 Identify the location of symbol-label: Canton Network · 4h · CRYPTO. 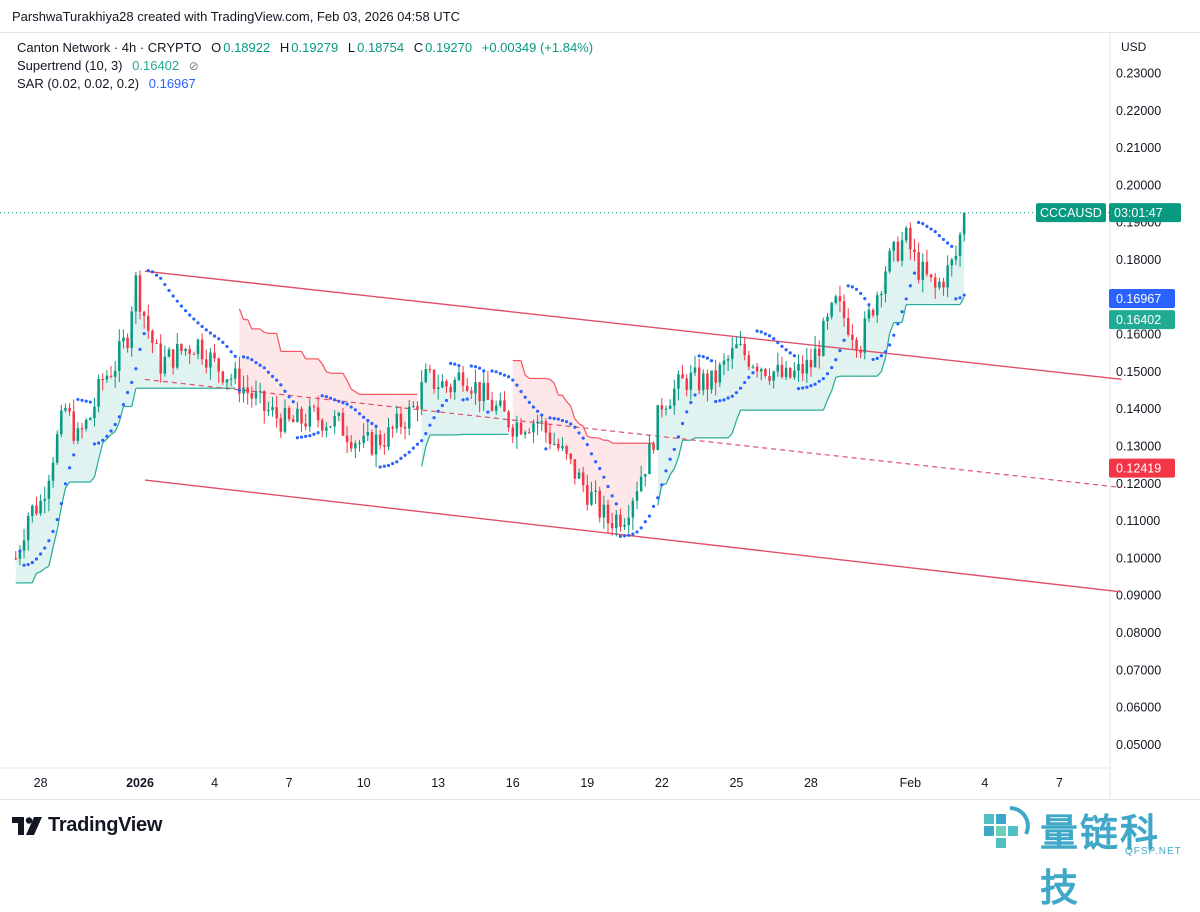
(109, 47).